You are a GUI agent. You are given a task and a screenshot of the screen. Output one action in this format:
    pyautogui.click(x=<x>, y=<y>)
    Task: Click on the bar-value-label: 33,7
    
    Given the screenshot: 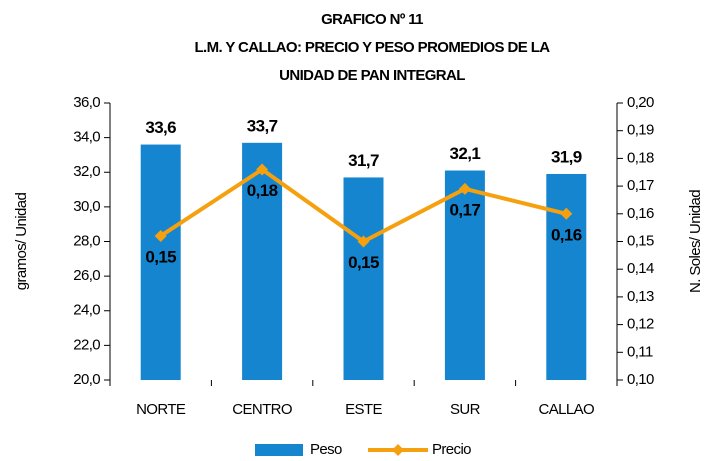 What is the action you would take?
    pyautogui.click(x=262, y=125)
    